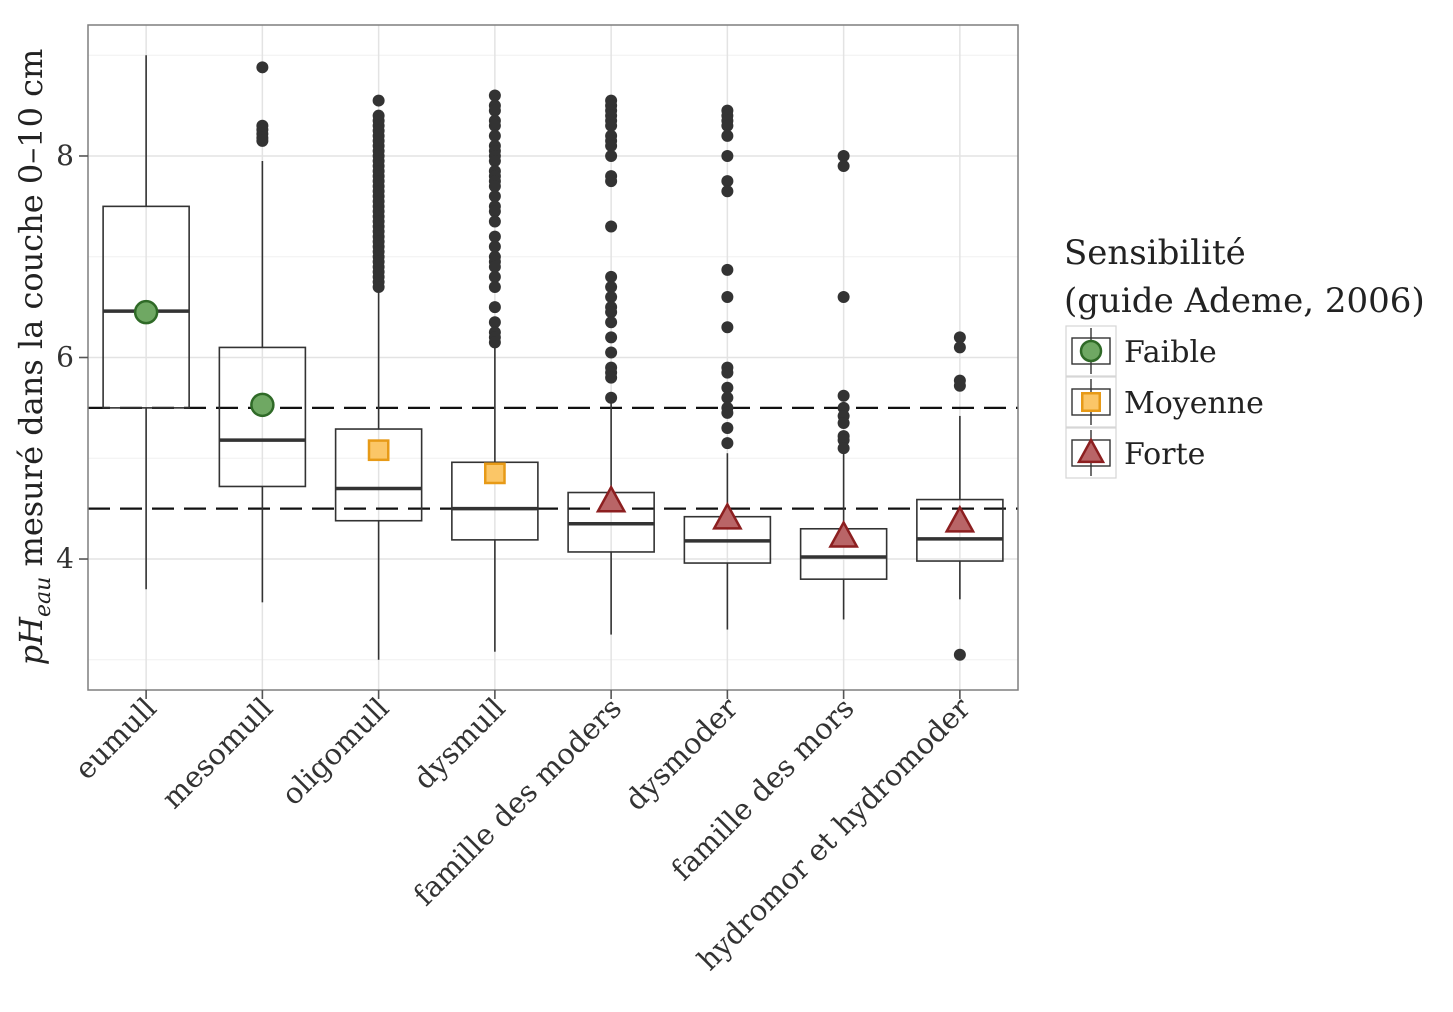  I want to click on legend-item-moyenne: Moyenne, so click(1164, 402).